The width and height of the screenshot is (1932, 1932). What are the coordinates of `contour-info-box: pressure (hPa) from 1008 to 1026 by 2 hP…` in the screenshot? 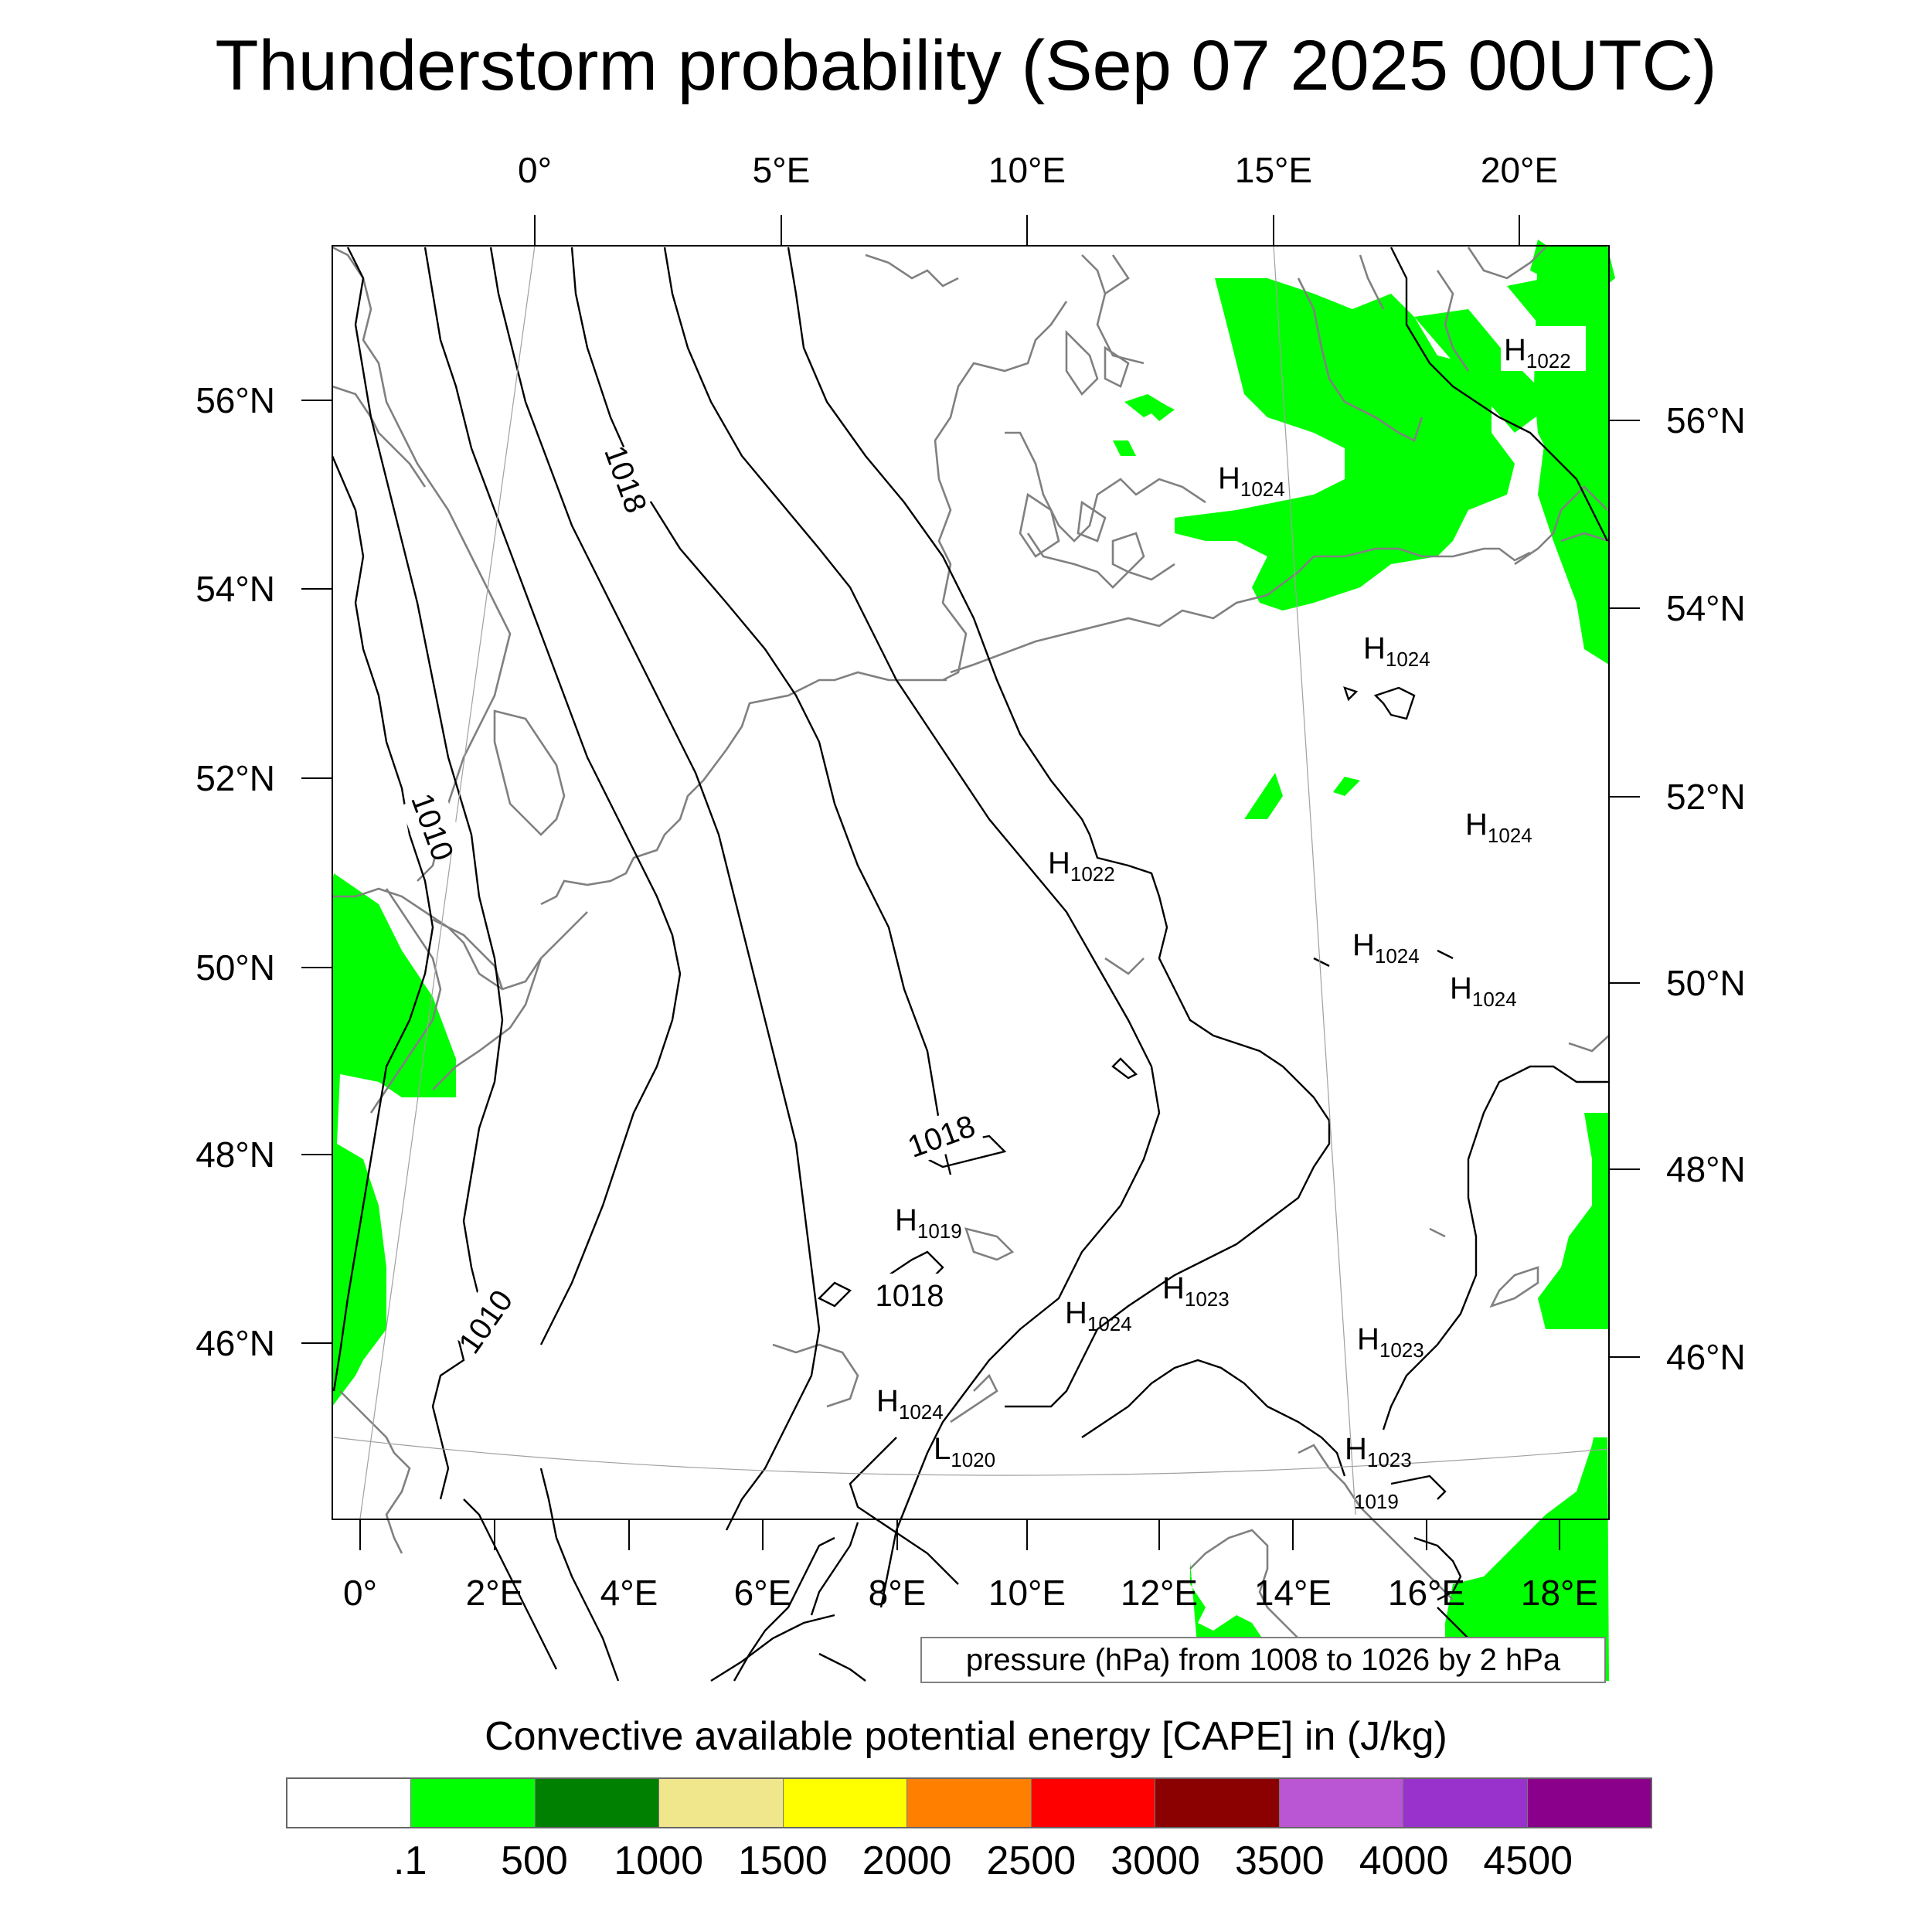 It's located at (1263, 1660).